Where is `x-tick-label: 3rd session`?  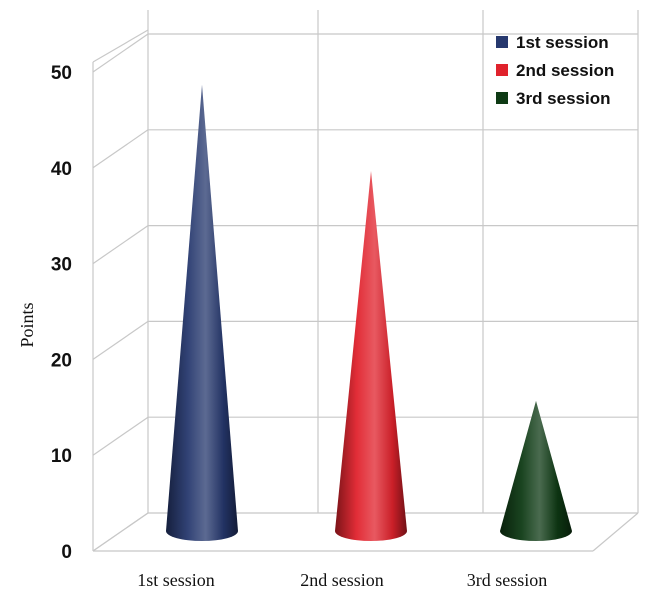 x-tick-label: 3rd session is located at coordinates (507, 580).